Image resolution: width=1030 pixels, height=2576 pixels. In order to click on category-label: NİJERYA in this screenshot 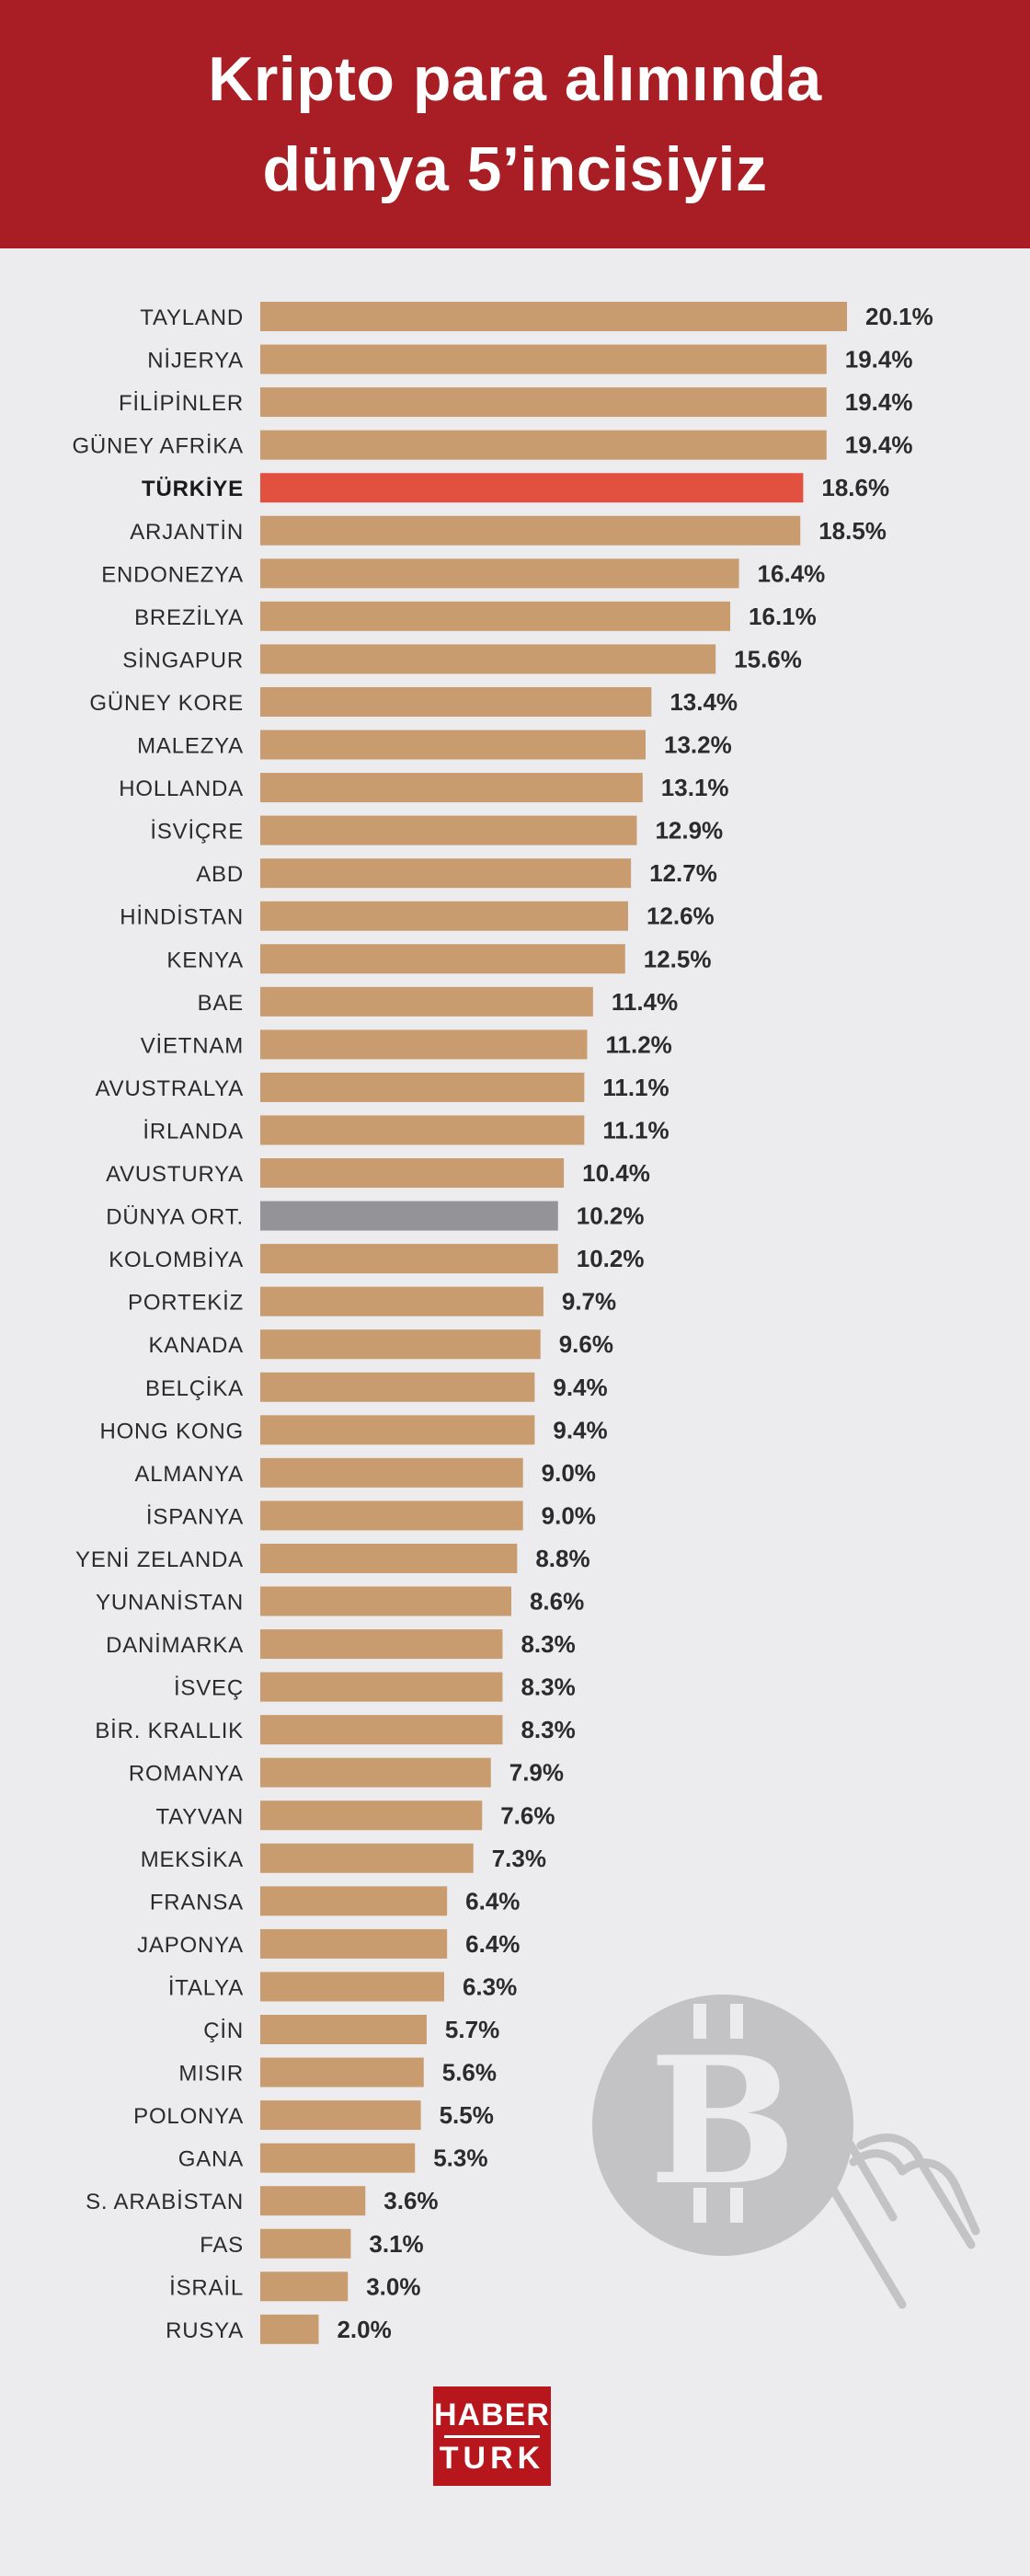, I will do `click(195, 361)`.